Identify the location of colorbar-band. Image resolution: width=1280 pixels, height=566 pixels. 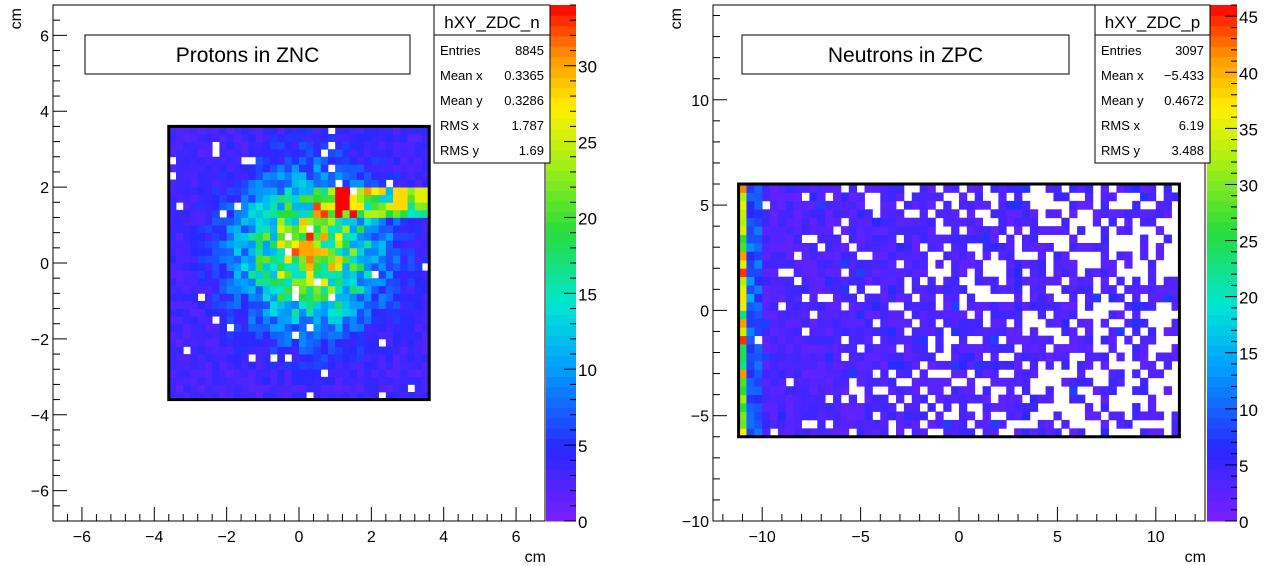
(1222, 413).